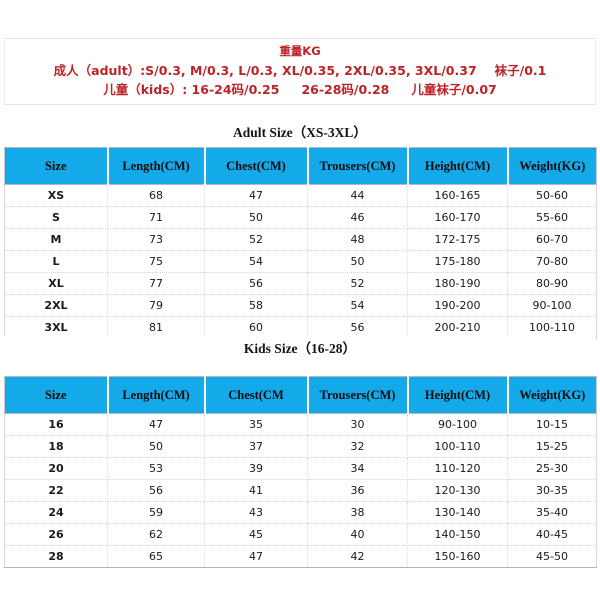 This screenshot has width=600, height=600. Describe the element at coordinates (156, 395) in the screenshot. I see `kids-col-length: Length(CM)` at that location.